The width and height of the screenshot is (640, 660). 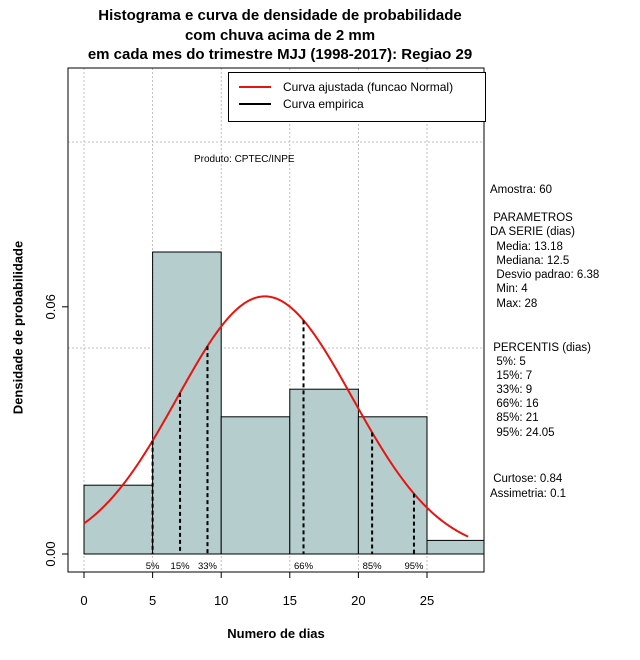 What do you see at coordinates (509, 289) in the screenshot?
I see `stat-min: Min: 4` at bounding box center [509, 289].